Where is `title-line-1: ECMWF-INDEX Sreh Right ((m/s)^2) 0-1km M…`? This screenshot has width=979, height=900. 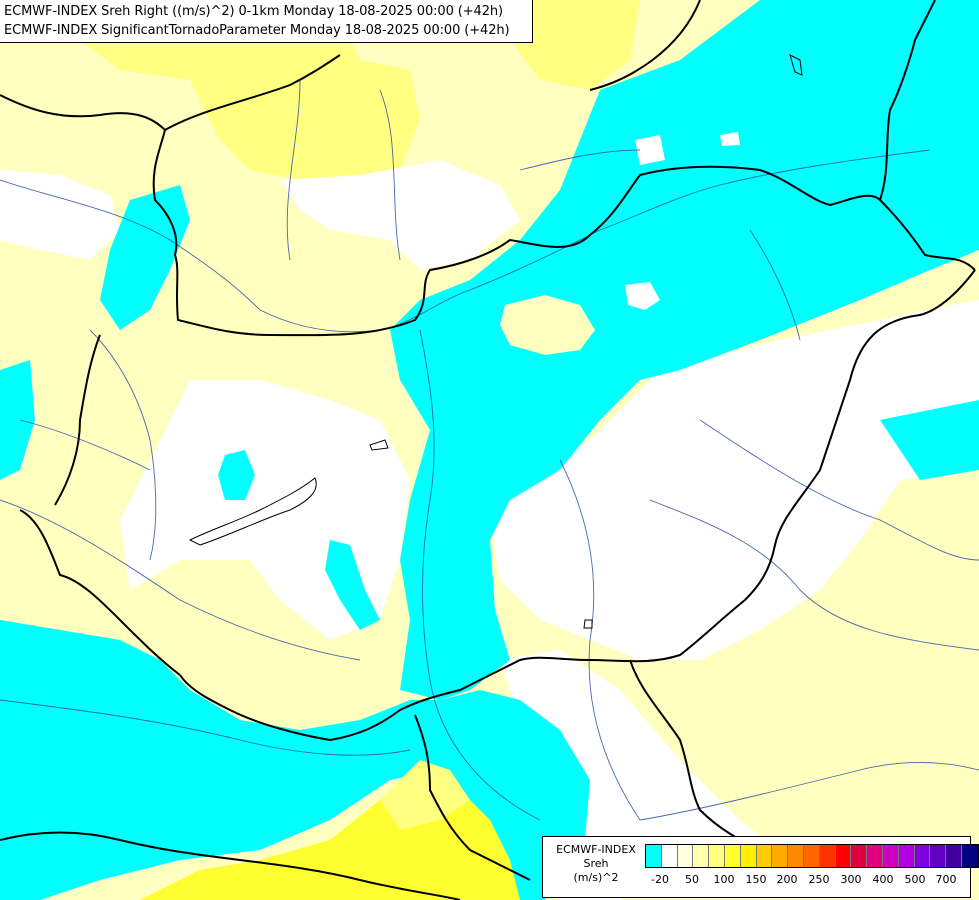 title-line-1: ECMWF-INDEX Sreh Right ((m/s)^2) 0-1km M… is located at coordinates (254, 11).